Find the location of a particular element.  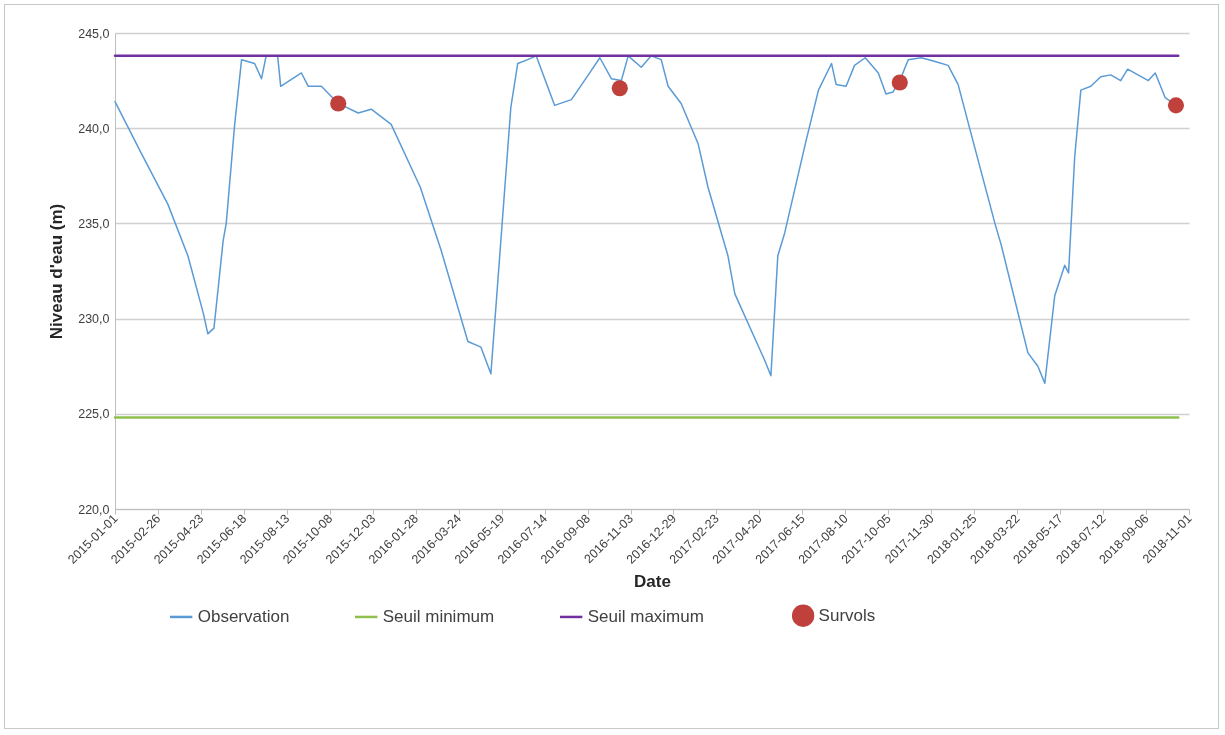

y-tick-label: 225,0 is located at coordinates (94, 414).